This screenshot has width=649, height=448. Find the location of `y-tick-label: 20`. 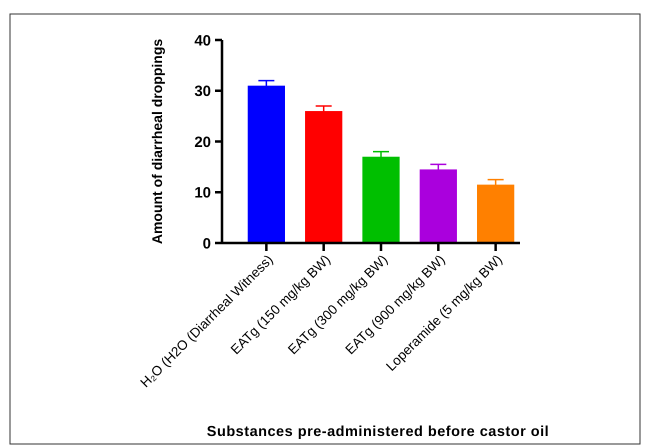

y-tick-label: 20 is located at coordinates (202, 142).